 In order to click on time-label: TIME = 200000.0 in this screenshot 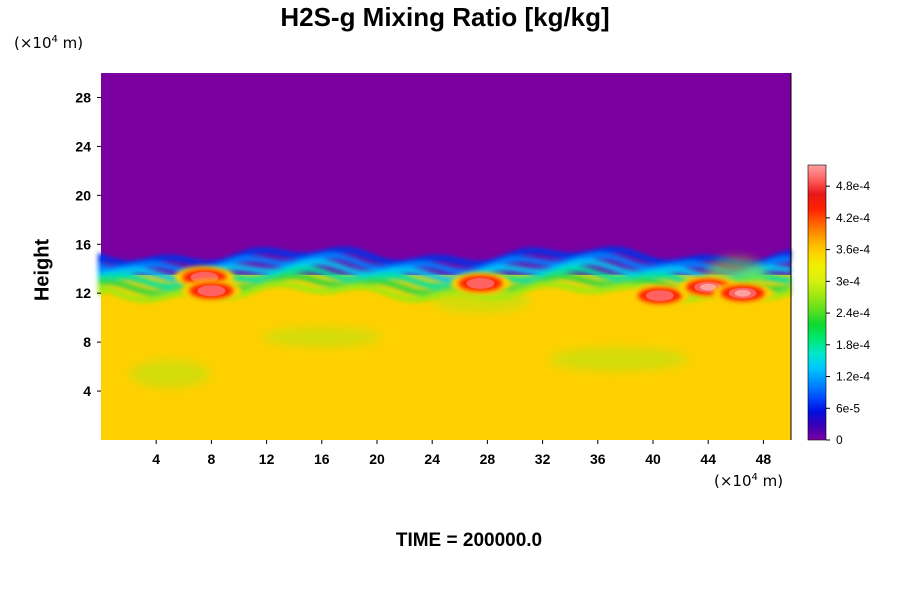, I will do `click(469, 540)`.